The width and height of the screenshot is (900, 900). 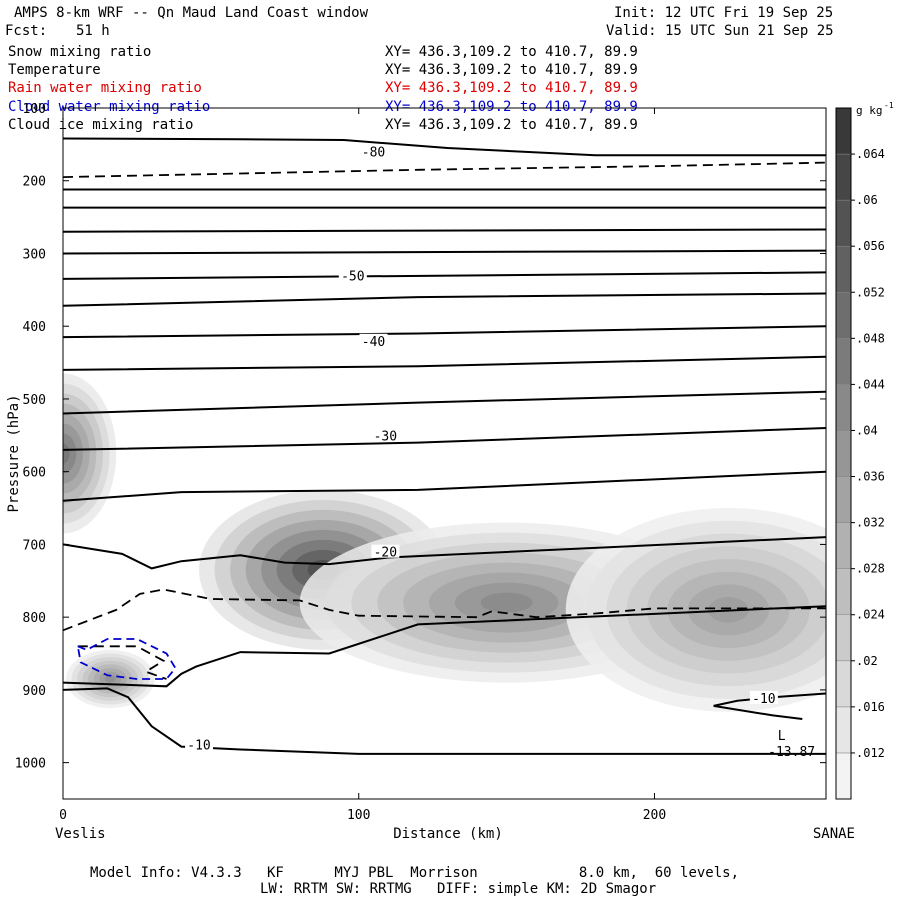 What do you see at coordinates (93, 31) in the screenshot?
I see `forecast-hour: 51 h` at bounding box center [93, 31].